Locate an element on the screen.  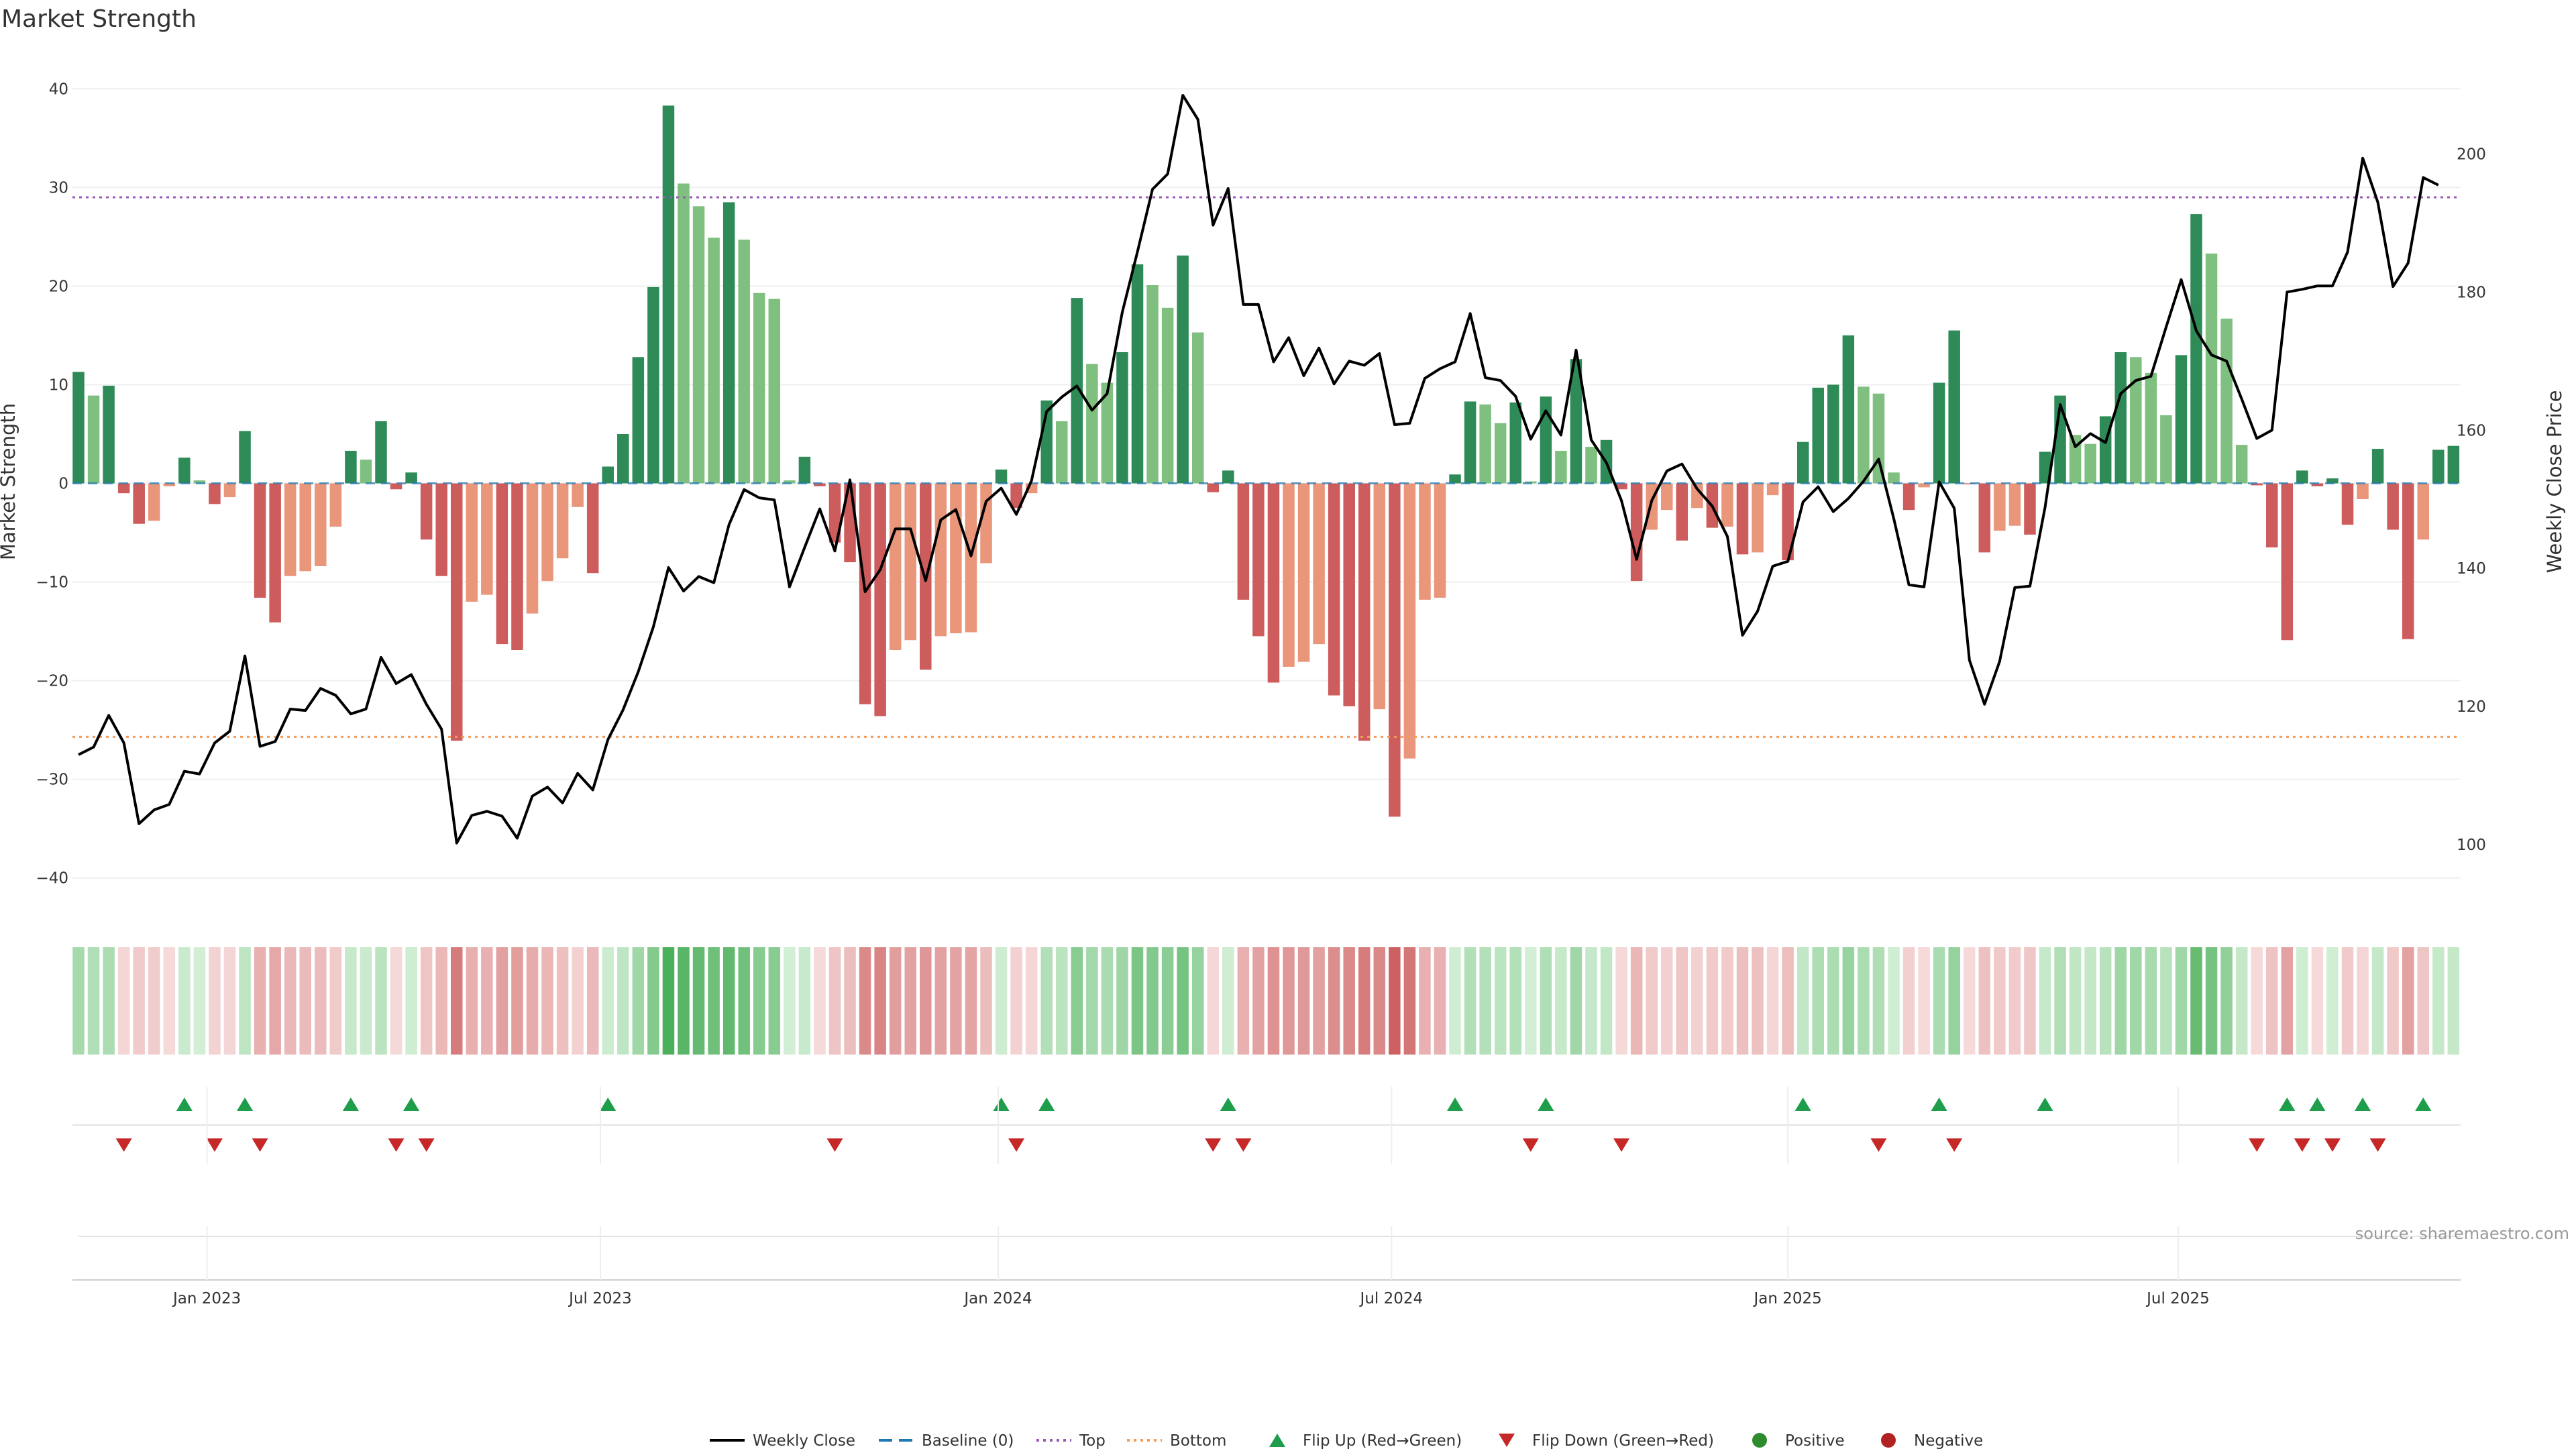
left-tick-label: −20 is located at coordinates (52, 681).